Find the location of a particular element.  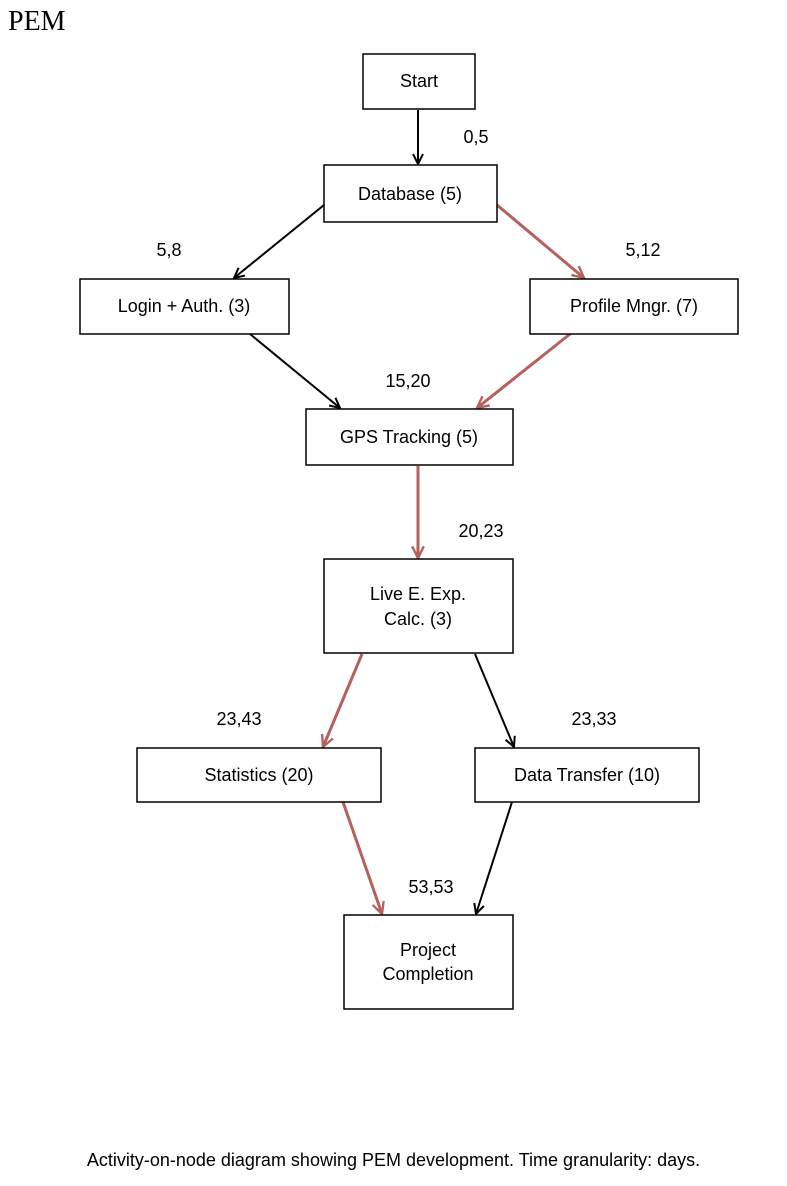

page-title: PEM is located at coordinates (37, 21).